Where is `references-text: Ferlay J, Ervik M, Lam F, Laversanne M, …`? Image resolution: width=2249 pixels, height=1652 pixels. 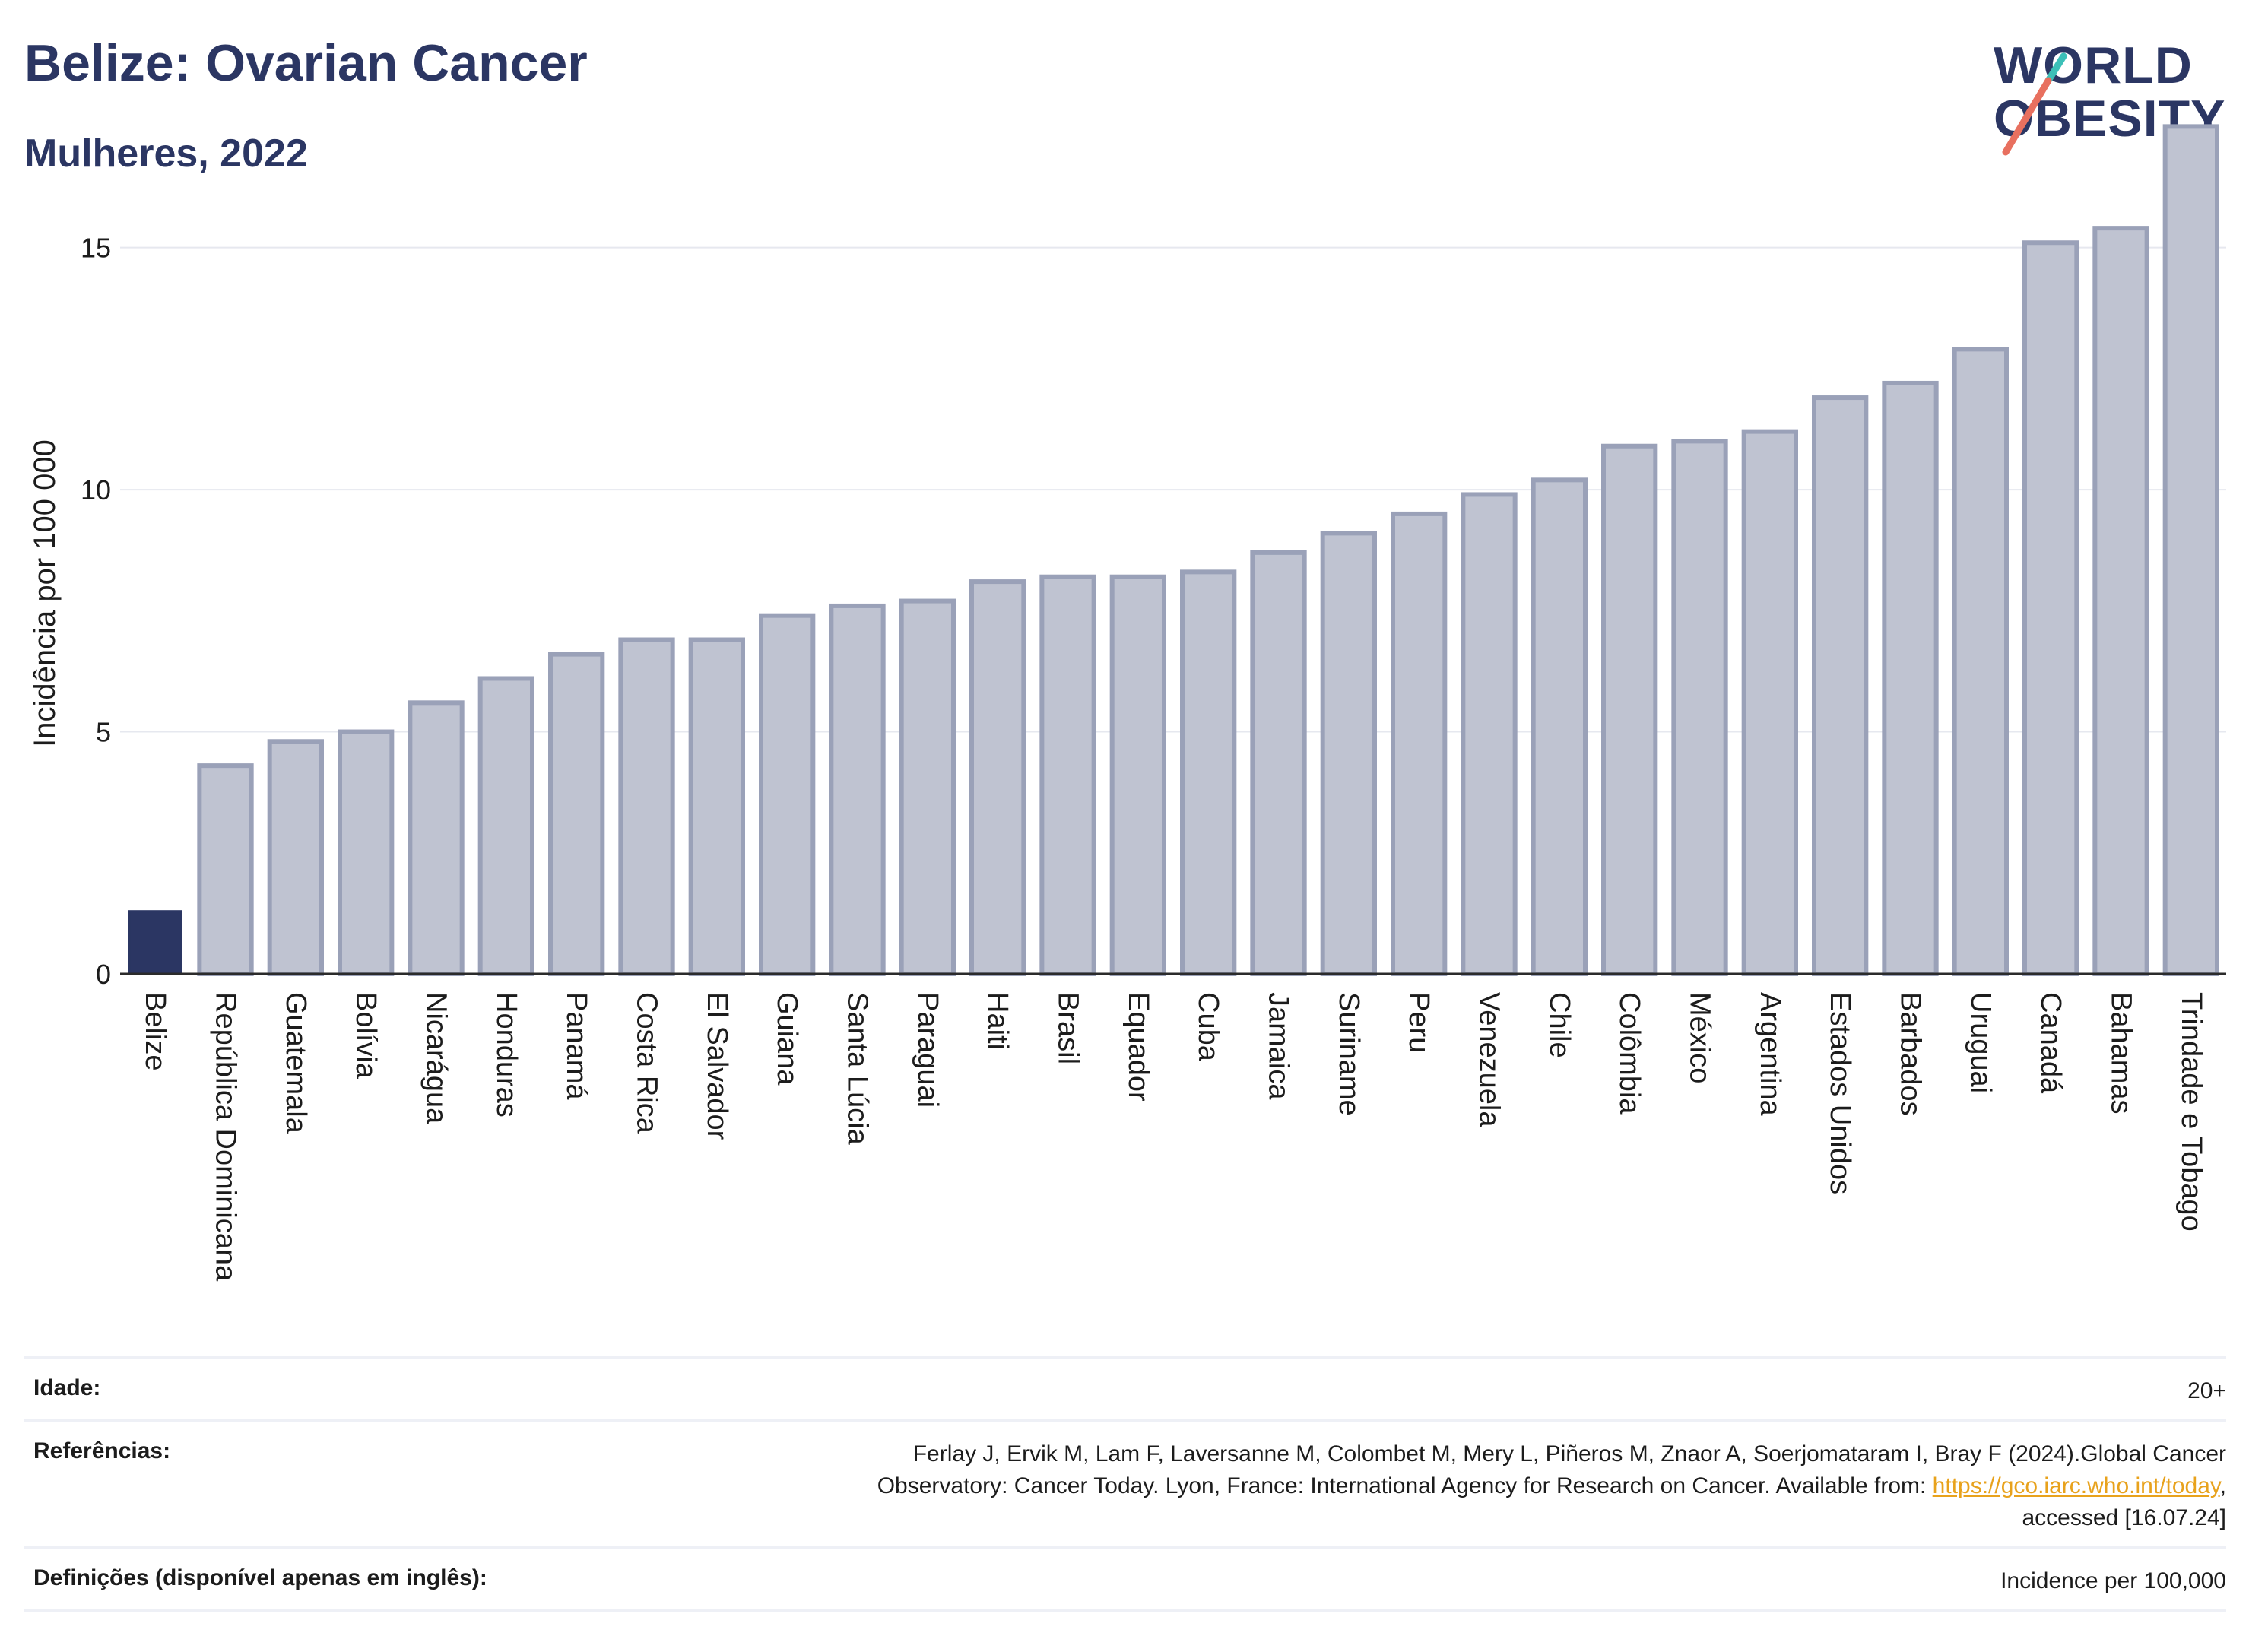
references-text: Ferlay J, Ervik M, Lam F, Laversanne M, … is located at coordinates (1551, 1486).